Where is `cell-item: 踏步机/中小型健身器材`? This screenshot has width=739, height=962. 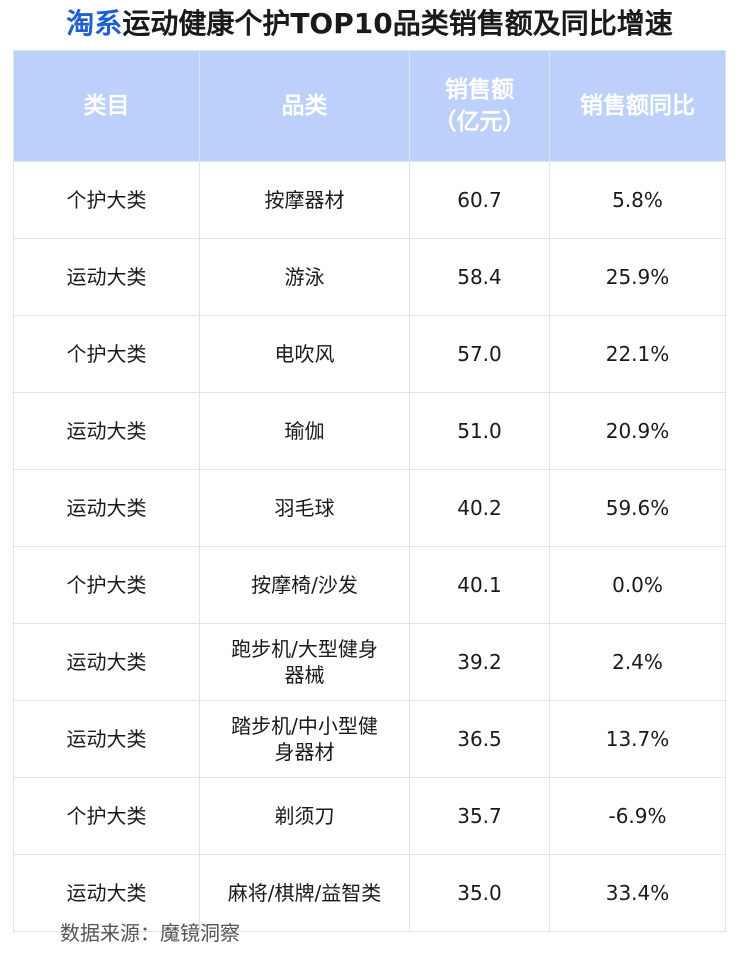 cell-item: 踏步机/中小型健身器材 is located at coordinates (304, 739).